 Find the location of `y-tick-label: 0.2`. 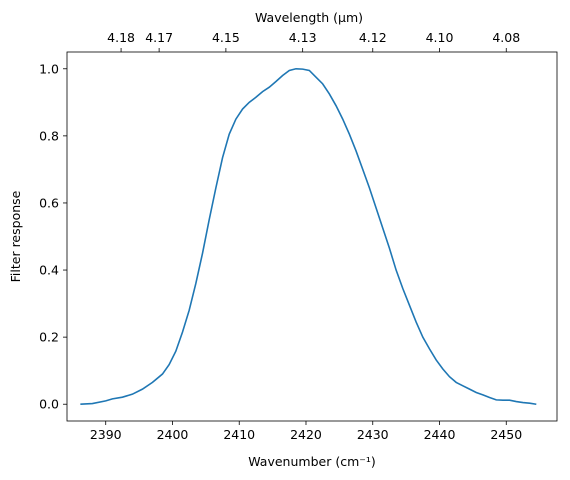

y-tick-label: 0.2 is located at coordinates (49, 337).